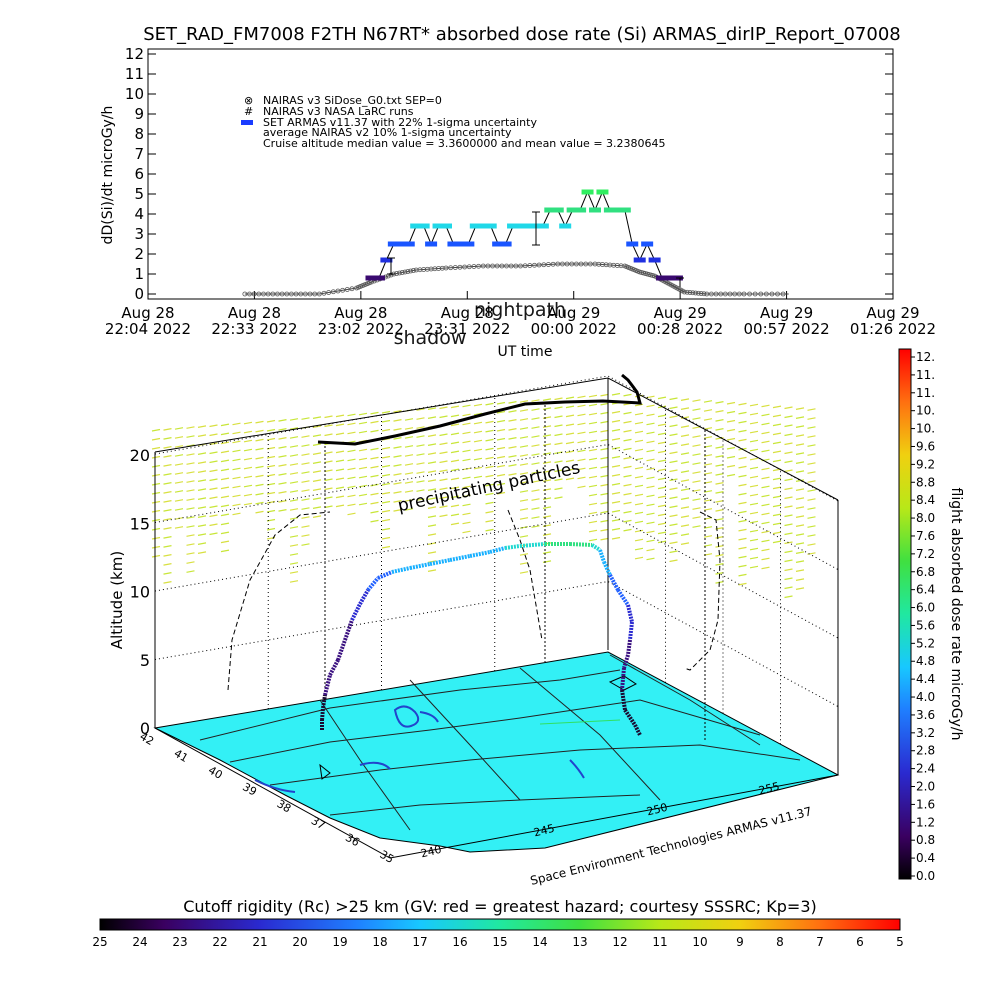 Image resolution: width=1000 pixels, height=1000 pixels. What do you see at coordinates (600, 820) in the screenshot?
I see `longitude-axis: 240 245 250 255` at bounding box center [600, 820].